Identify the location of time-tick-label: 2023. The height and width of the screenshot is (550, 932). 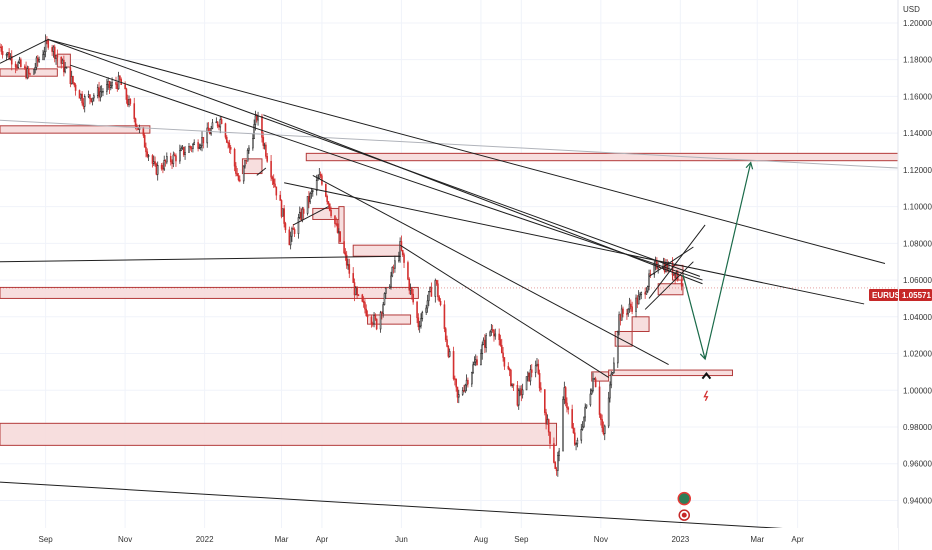
(680, 539).